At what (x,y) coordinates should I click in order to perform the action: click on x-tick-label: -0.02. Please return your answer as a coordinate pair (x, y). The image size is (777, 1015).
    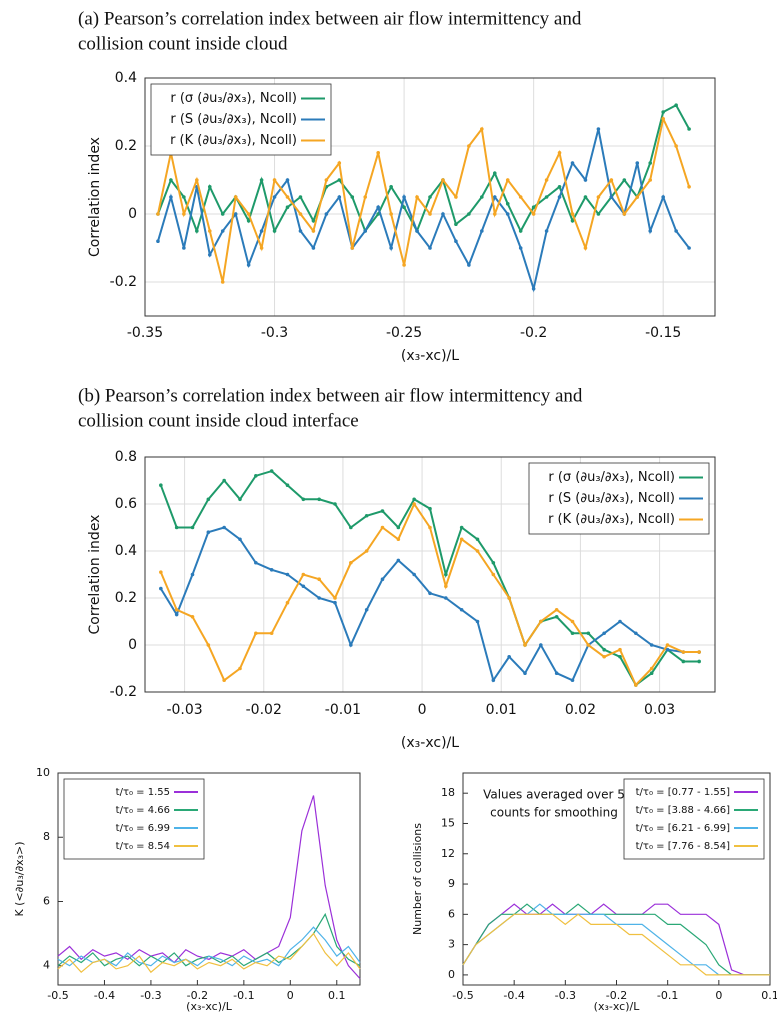
    Looking at the image, I should click on (264, 710).